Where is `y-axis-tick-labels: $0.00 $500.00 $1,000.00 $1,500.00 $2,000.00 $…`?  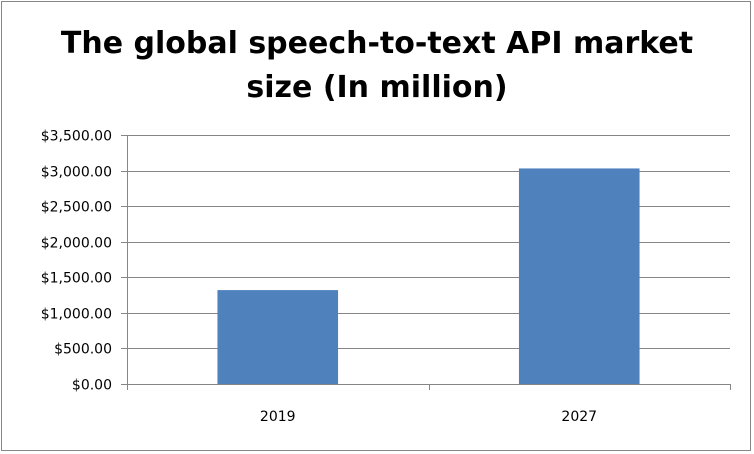
y-axis-tick-labels: $0.00 $500.00 $1,000.00 $1,500.00 $2,000.00 $… is located at coordinates (76, 261).